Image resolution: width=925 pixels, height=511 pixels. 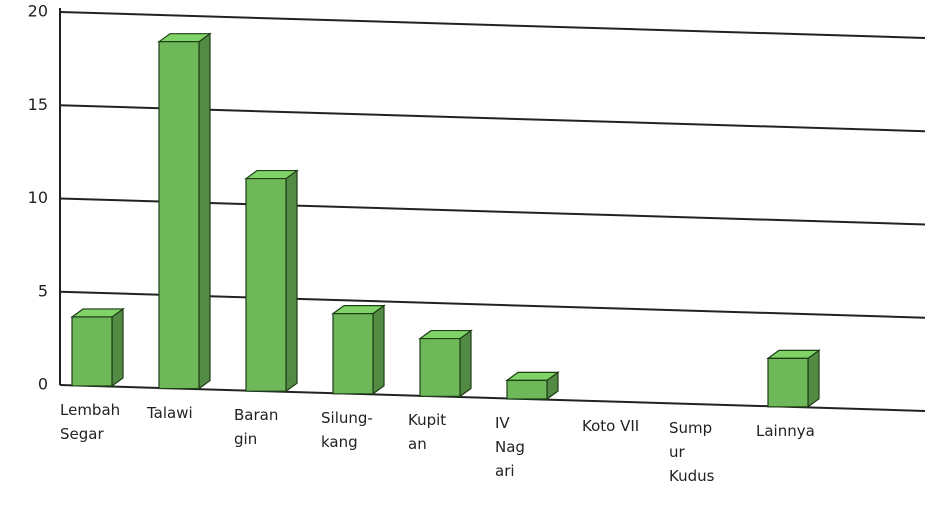 I want to click on x-tick-label: Baran gin, so click(x=256, y=427).